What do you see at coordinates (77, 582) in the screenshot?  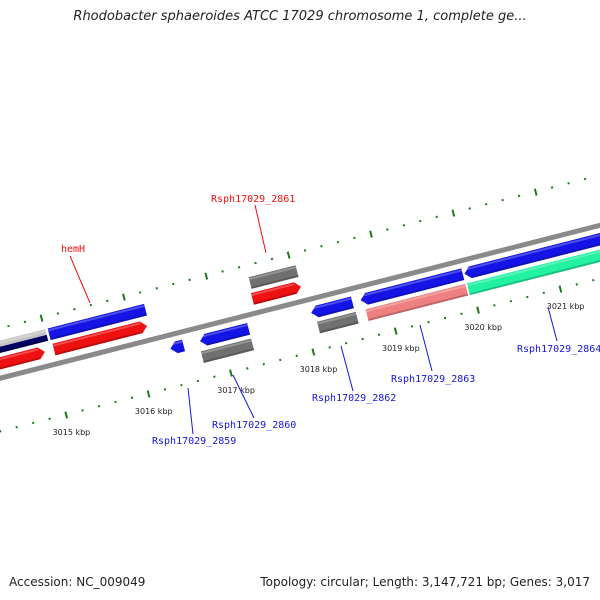 I see `accession-text: Accession: NC_009049` at bounding box center [77, 582].